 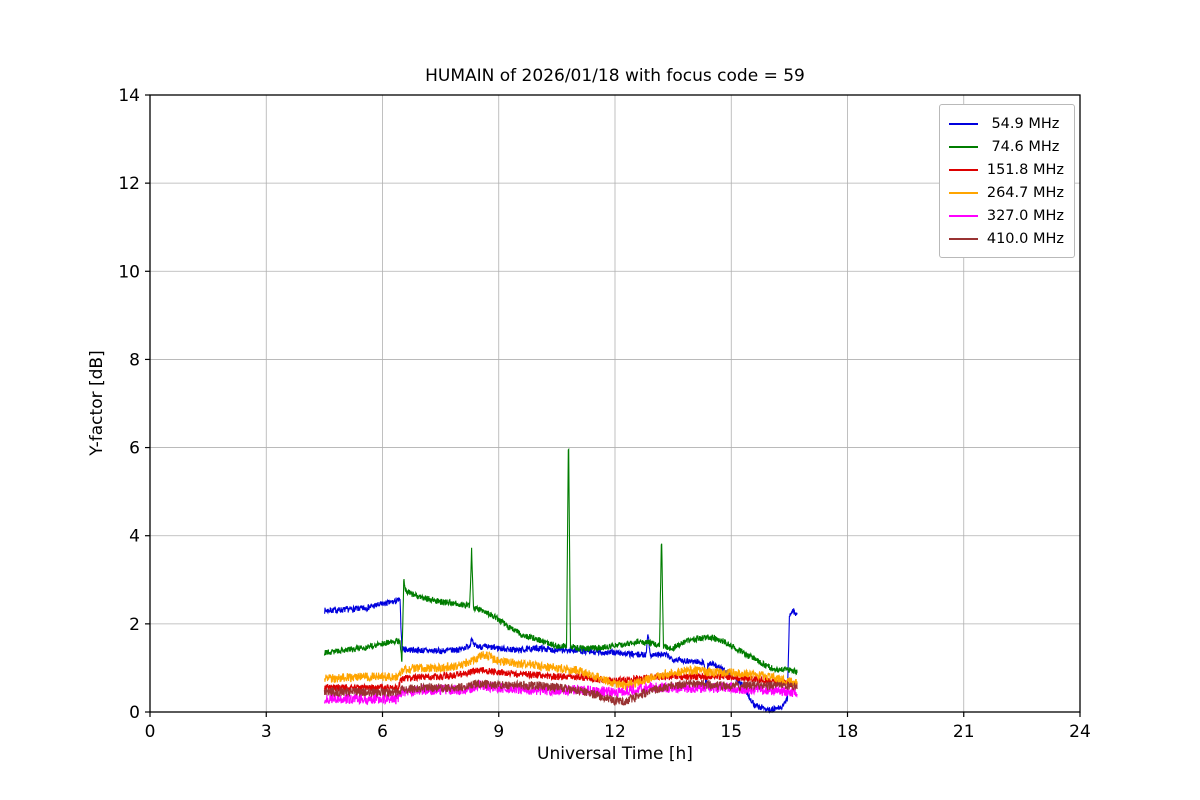 I want to click on legend-item: 151.8 MHz, so click(x=1006, y=169).